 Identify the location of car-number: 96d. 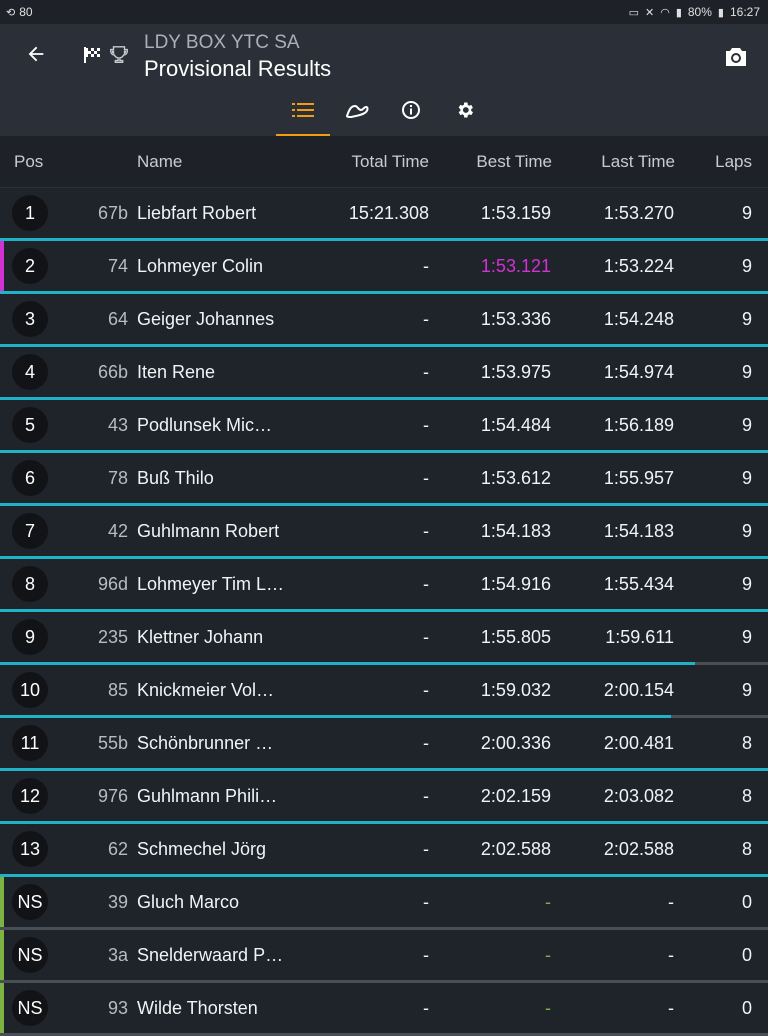
(112, 584).